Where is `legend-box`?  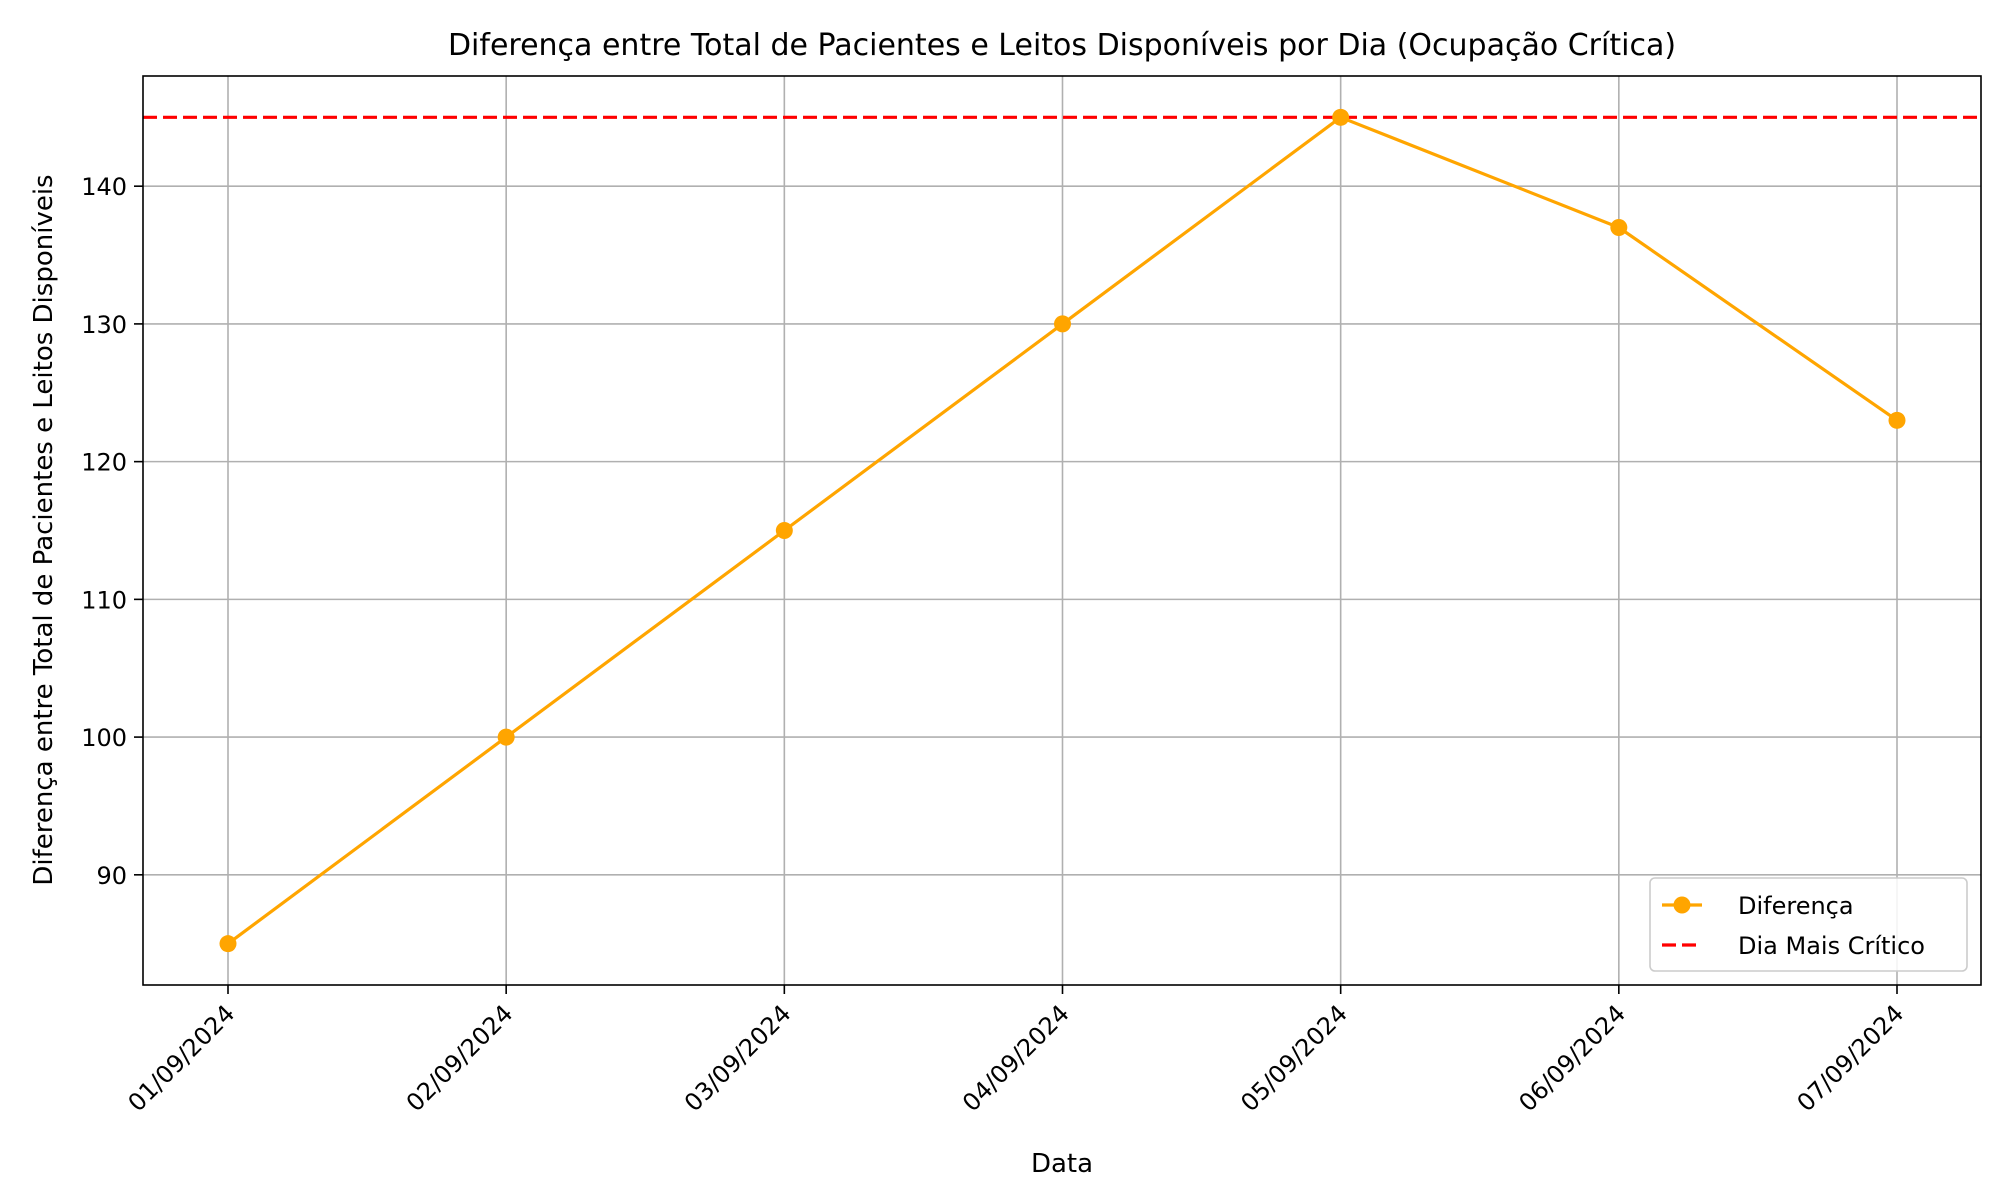 legend-box is located at coordinates (1808, 924).